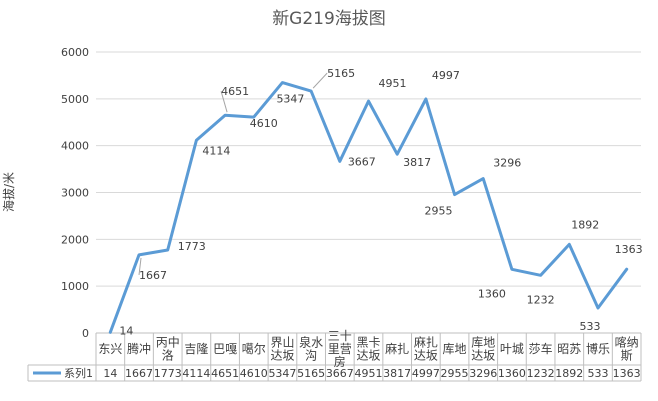 This screenshot has width=658, height=401. I want to click on table-value-cell: 4997, so click(426, 373).